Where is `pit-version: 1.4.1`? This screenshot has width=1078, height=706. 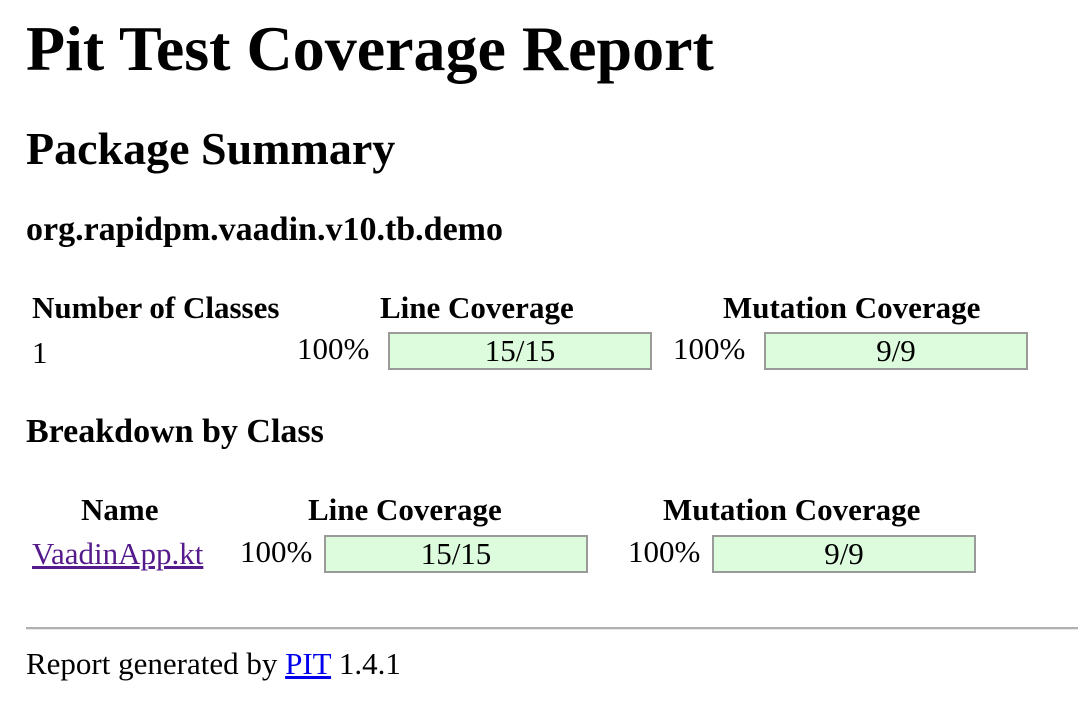
pit-version: 1.4.1 is located at coordinates (369, 663).